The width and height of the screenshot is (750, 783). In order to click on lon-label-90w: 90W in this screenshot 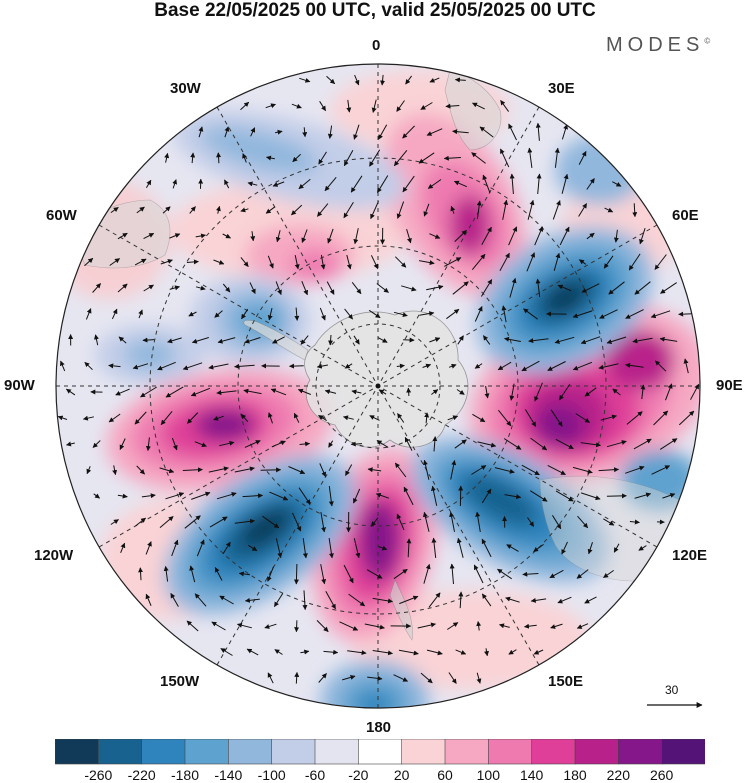, I will do `click(19, 385)`.